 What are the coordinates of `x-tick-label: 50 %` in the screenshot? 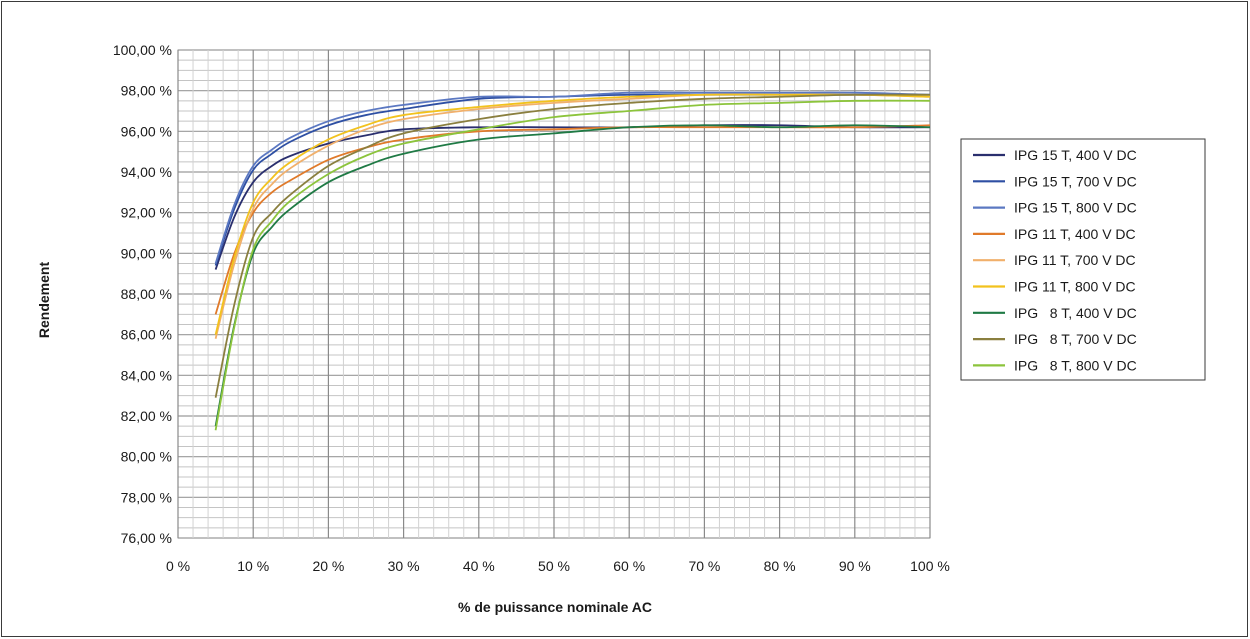 It's located at (554, 566).